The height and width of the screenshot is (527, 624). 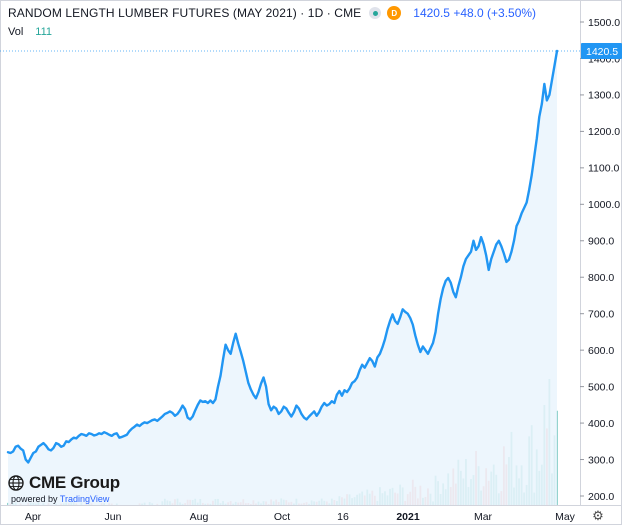 I want to click on powered-prefix: powered by, so click(x=34, y=499).